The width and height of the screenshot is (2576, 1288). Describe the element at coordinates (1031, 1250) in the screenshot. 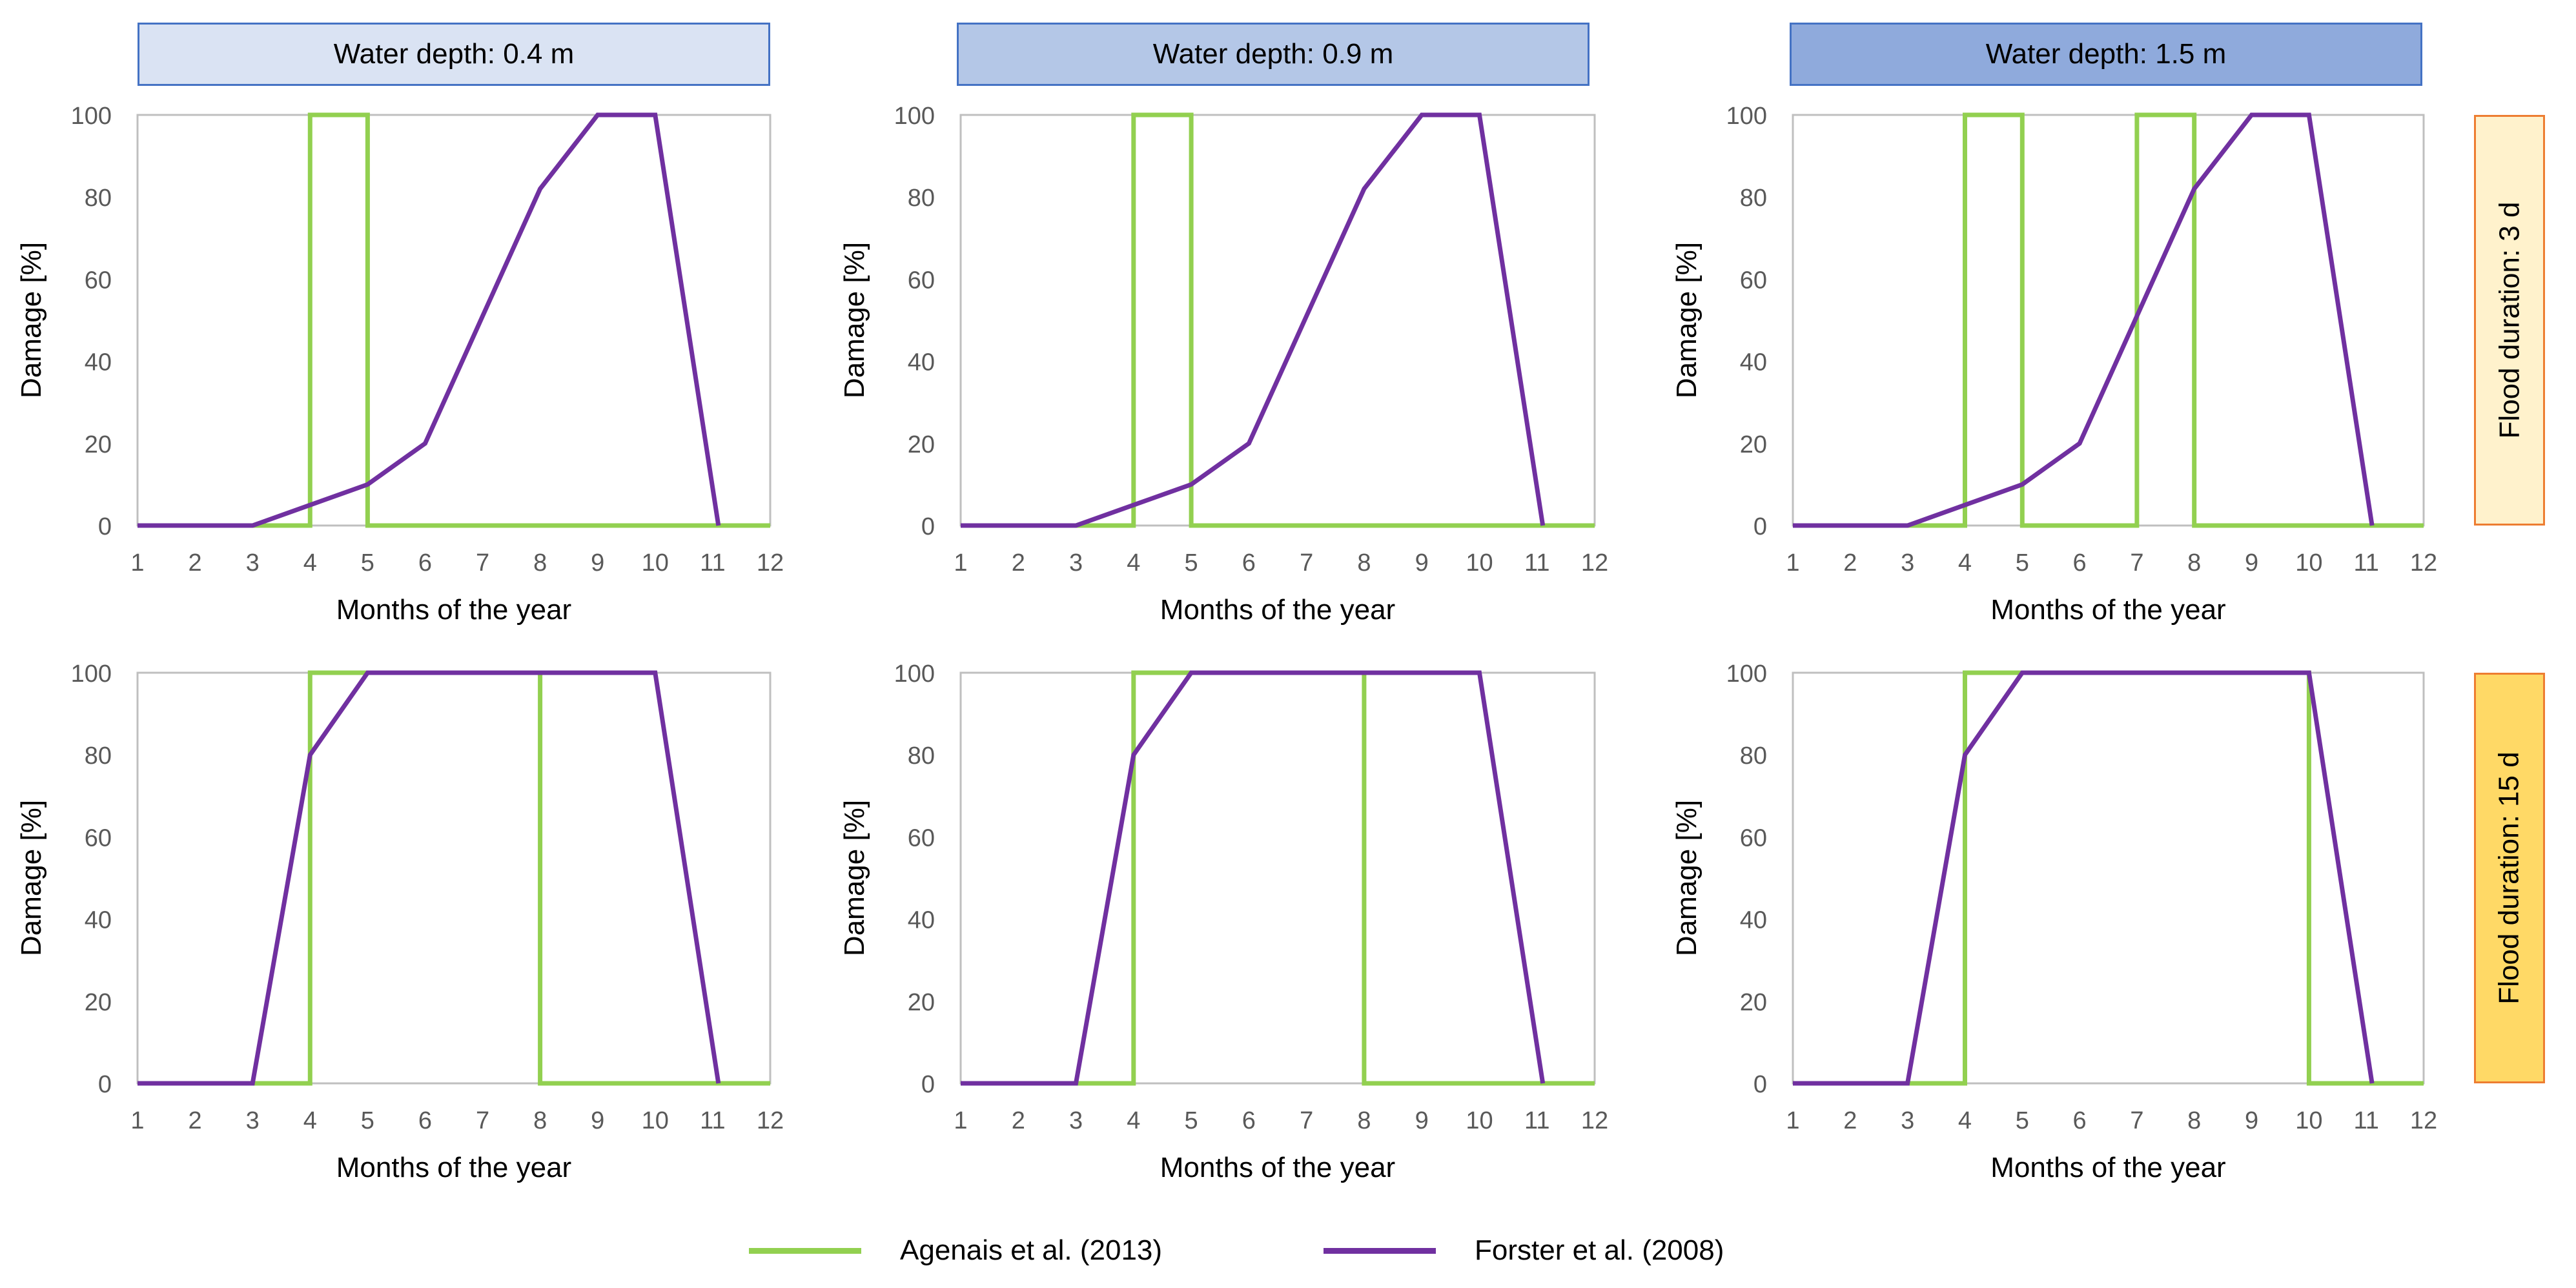

I see `legend-label-agenais: Agenais et al. (2013)` at that location.